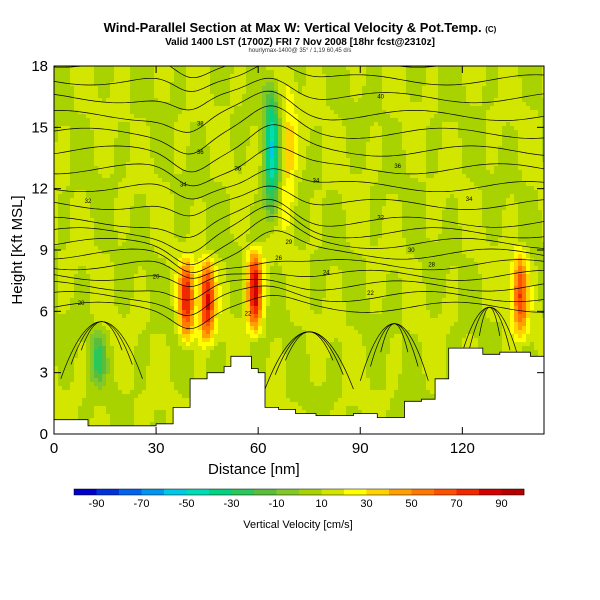  What do you see at coordinates (39, 127) in the screenshot?
I see `y-tick-label: 15` at bounding box center [39, 127].